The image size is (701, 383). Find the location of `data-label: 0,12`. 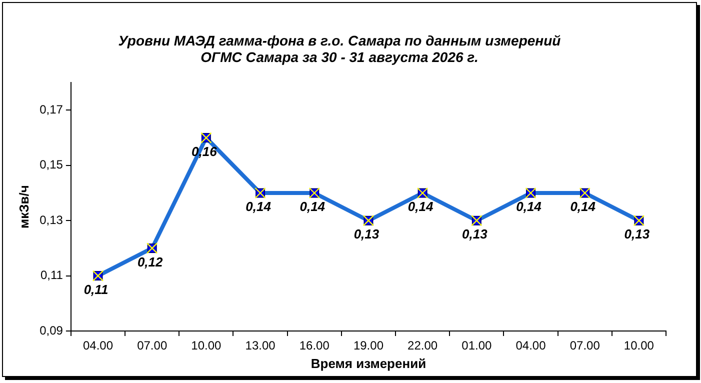

data-label: 0,12 is located at coordinates (150, 262).